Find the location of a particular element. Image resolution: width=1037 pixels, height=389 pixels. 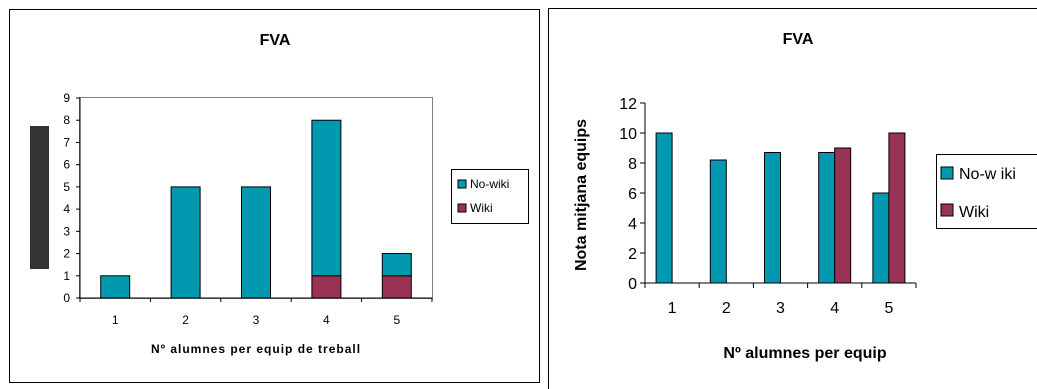

left-y-tick-label: 2 is located at coordinates (66, 254).